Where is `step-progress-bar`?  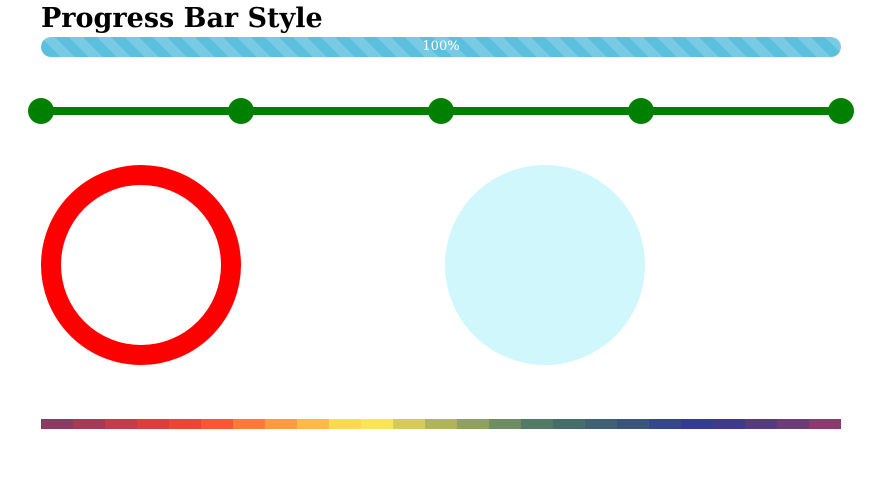 step-progress-bar is located at coordinates (441, 111).